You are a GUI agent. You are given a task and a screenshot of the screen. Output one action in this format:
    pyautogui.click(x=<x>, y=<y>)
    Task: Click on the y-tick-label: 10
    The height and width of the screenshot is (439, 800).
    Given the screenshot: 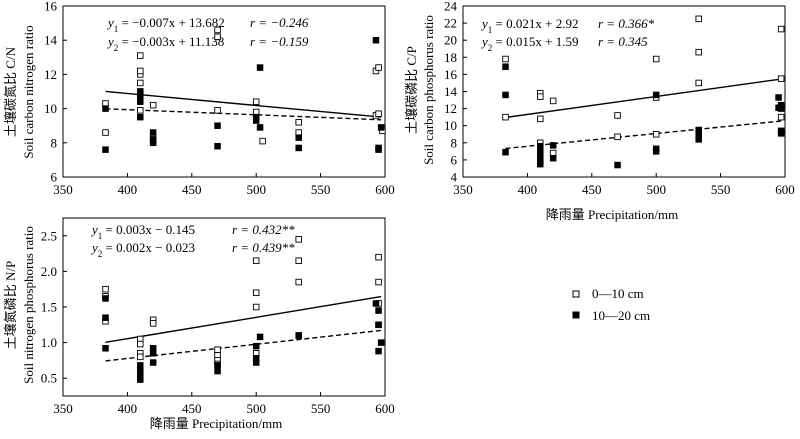 What is the action you would take?
    pyautogui.click(x=450, y=125)
    